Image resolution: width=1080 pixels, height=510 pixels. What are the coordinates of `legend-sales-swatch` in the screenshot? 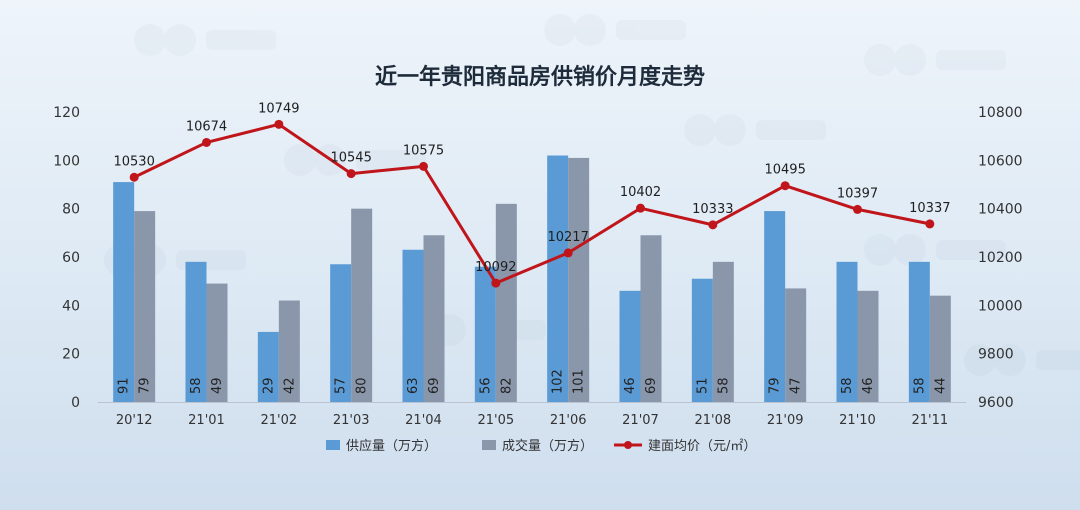 It's located at (489, 445).